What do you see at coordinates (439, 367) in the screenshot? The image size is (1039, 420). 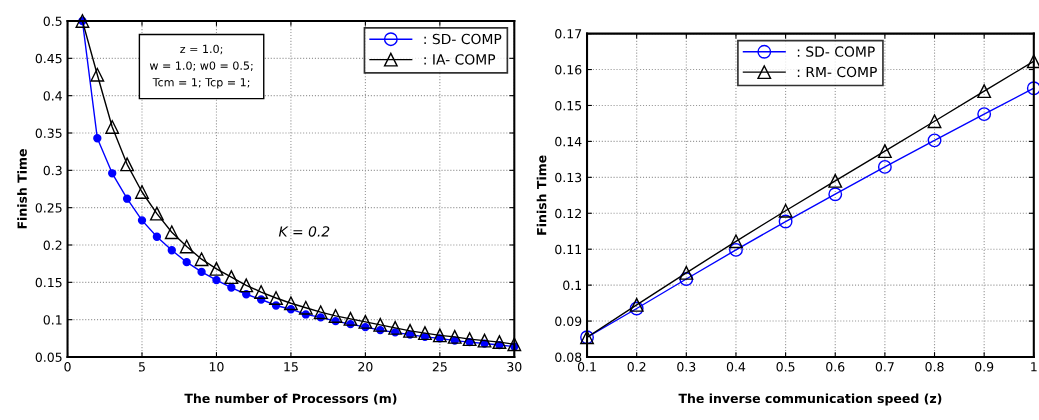 I see `x-tick-label: 25` at bounding box center [439, 367].